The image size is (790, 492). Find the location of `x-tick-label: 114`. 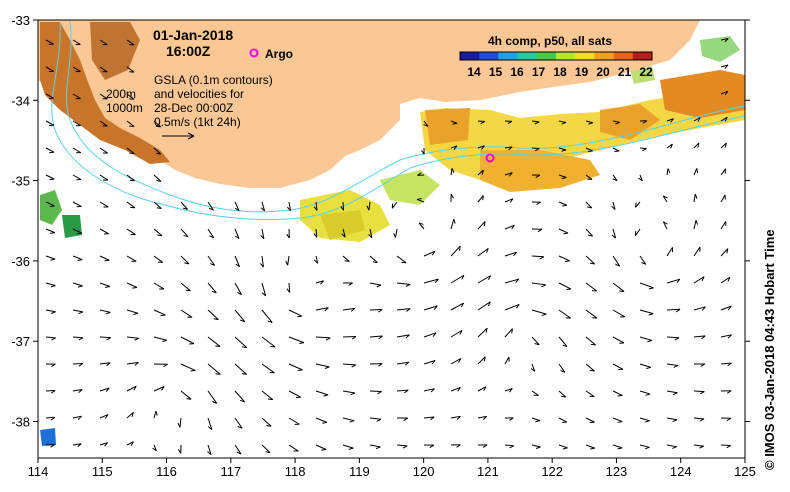

x-tick-label: 114 is located at coordinates (38, 471).